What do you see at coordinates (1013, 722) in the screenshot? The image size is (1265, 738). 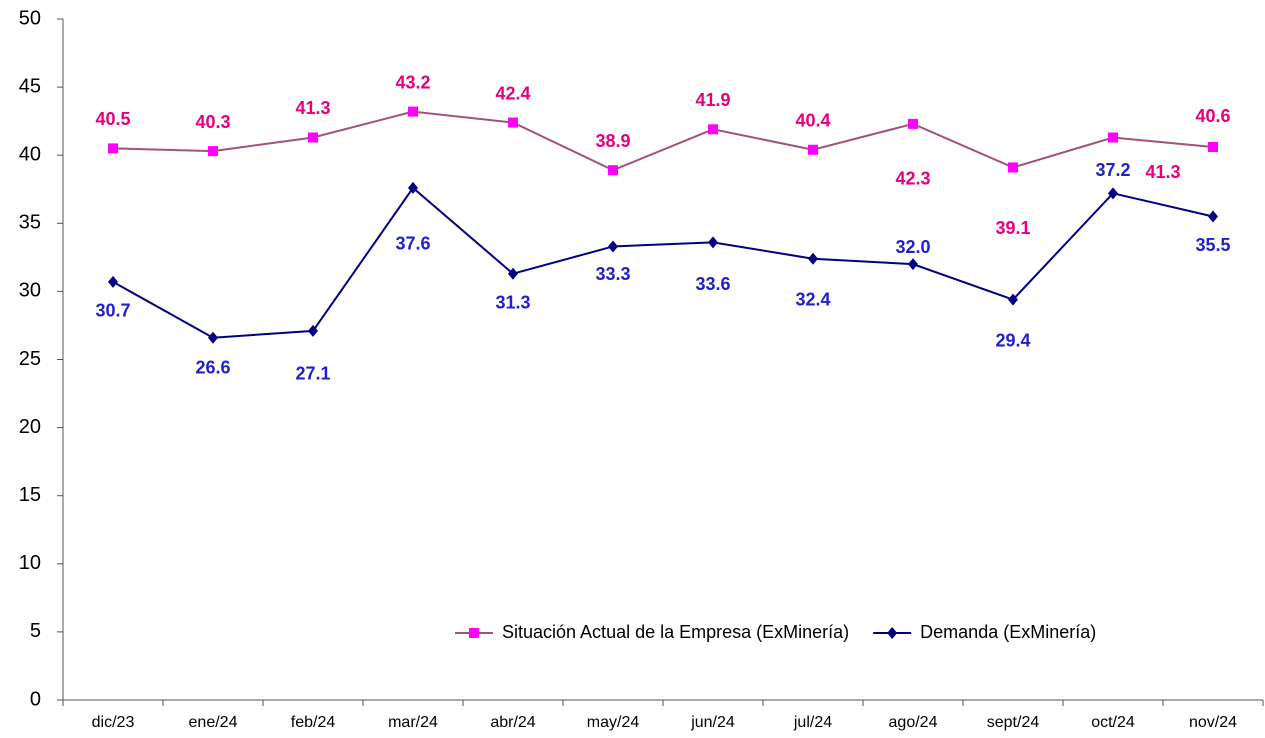 I see `x-tick-label: sept/24` at bounding box center [1013, 722].